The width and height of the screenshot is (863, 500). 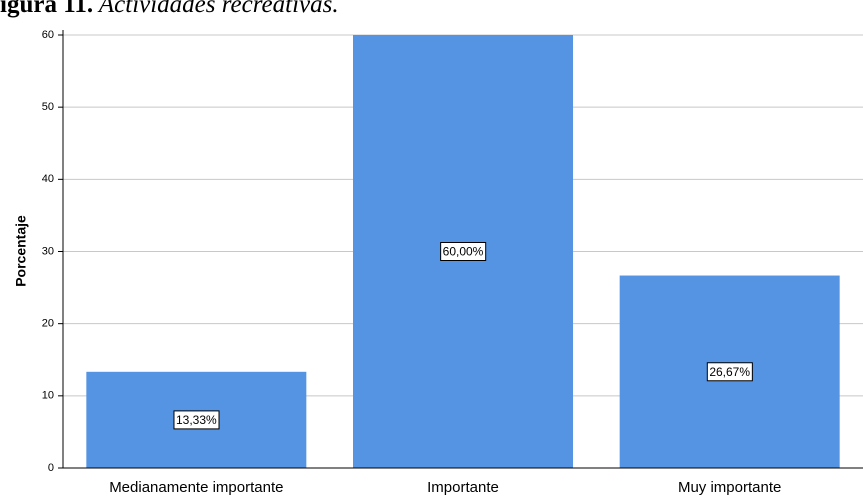 I want to click on y-tick-label: 20, so click(x=48, y=324).